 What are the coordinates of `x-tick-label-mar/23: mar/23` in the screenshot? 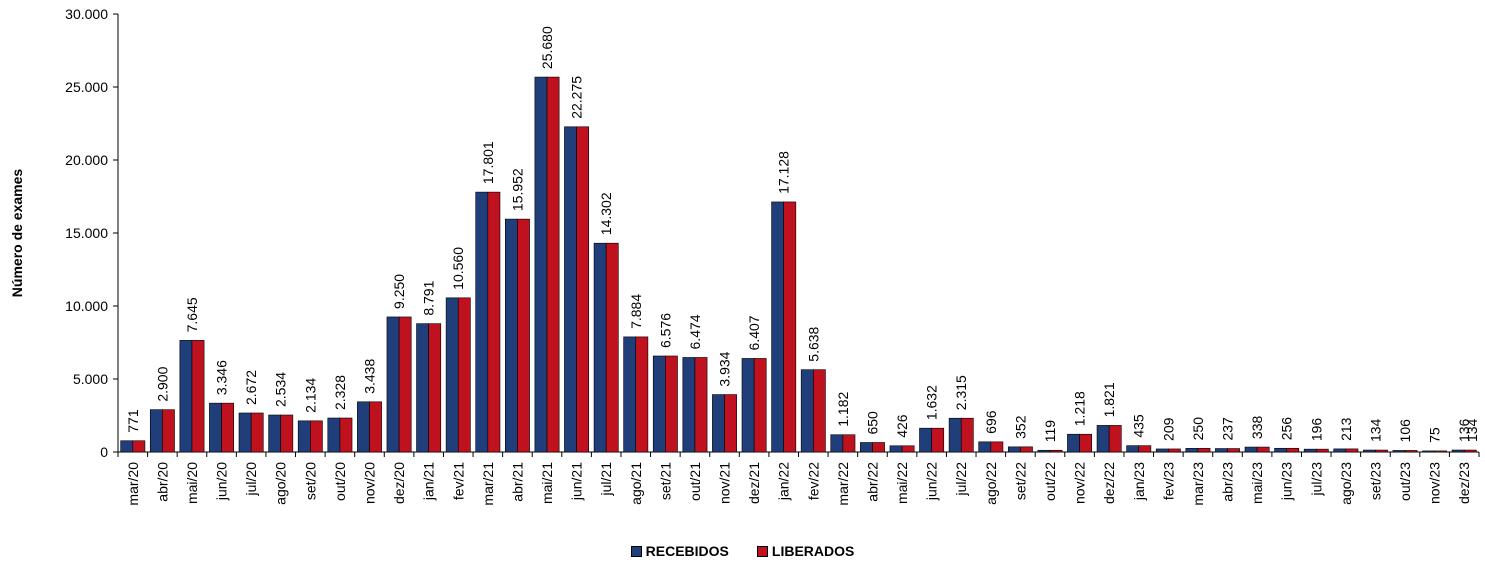 It's located at (1198, 484).